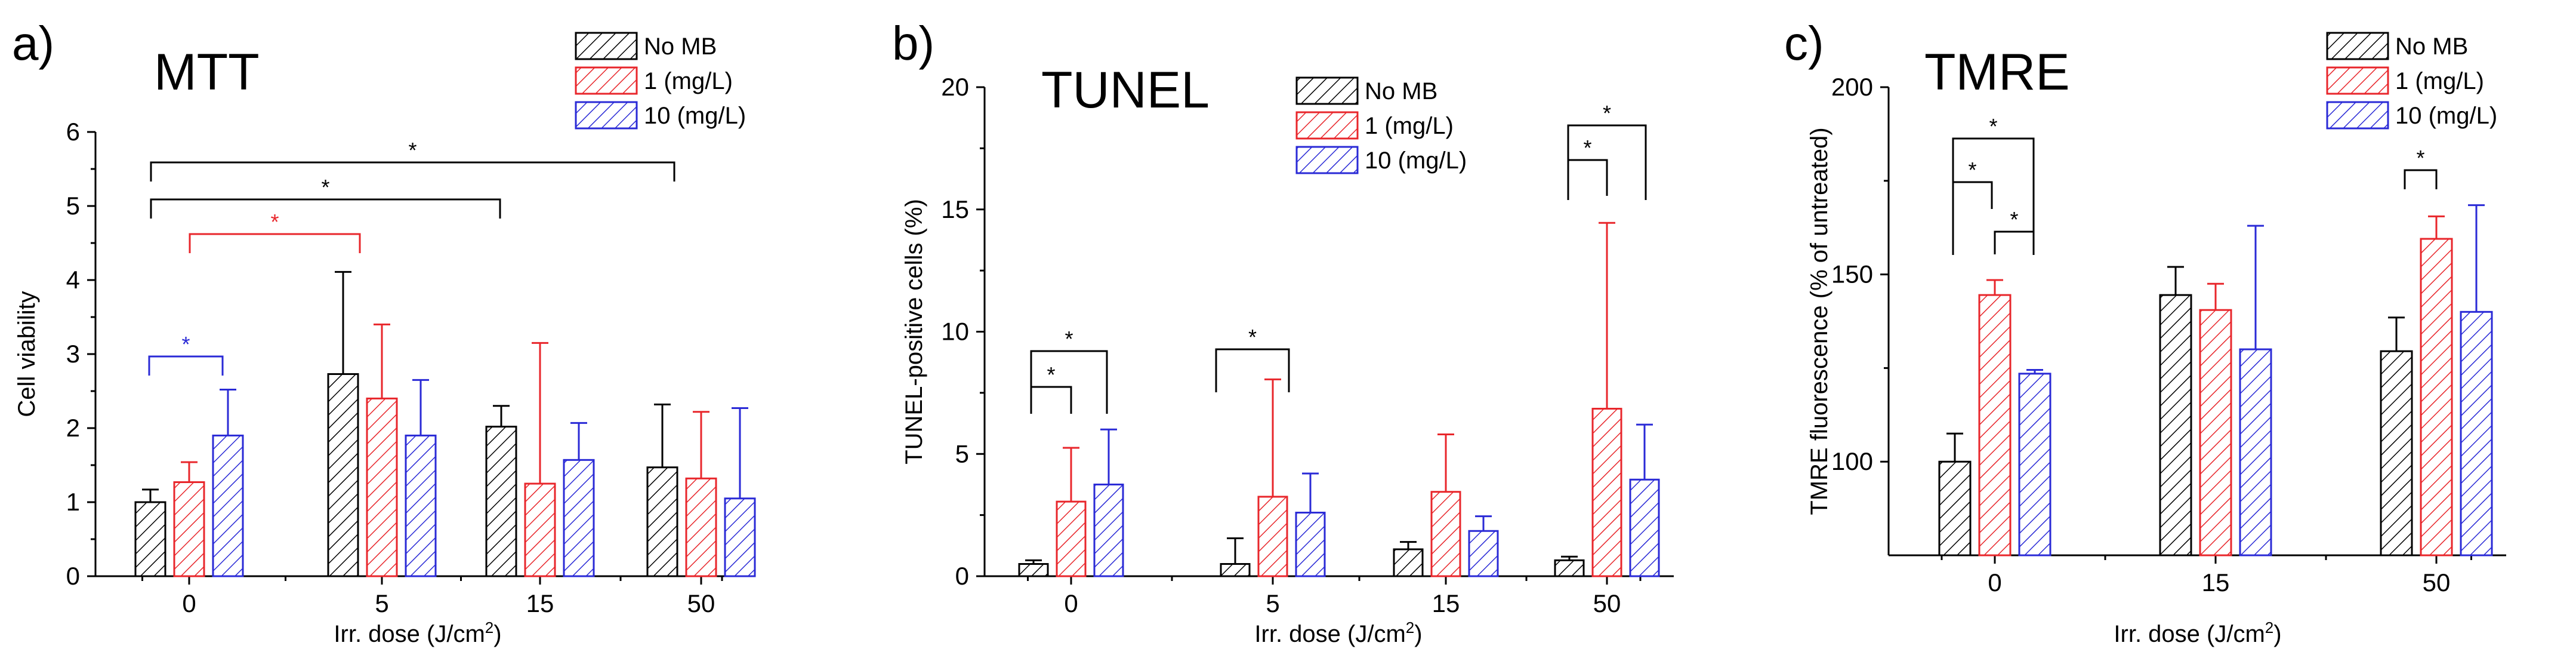 This screenshot has height=658, width=2576. I want to click on chart-title: TMRE, so click(1997, 72).